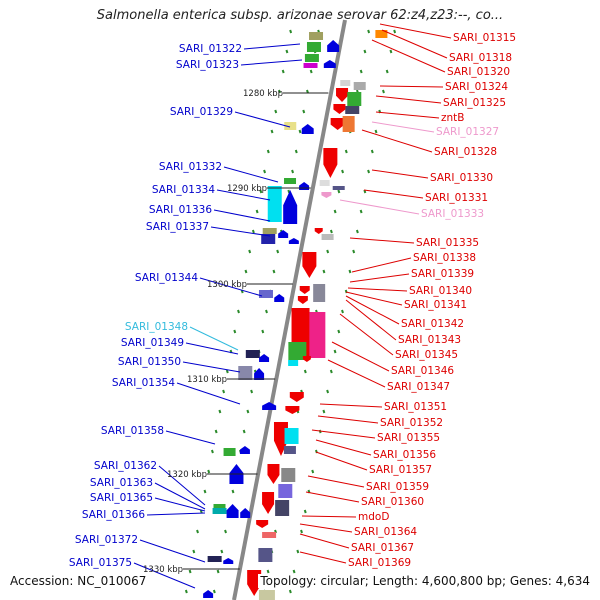 This screenshot has width=600, height=600. What do you see at coordinates (476, 87) in the screenshot?
I see `gene-label-right: SARI_01324` at bounding box center [476, 87].